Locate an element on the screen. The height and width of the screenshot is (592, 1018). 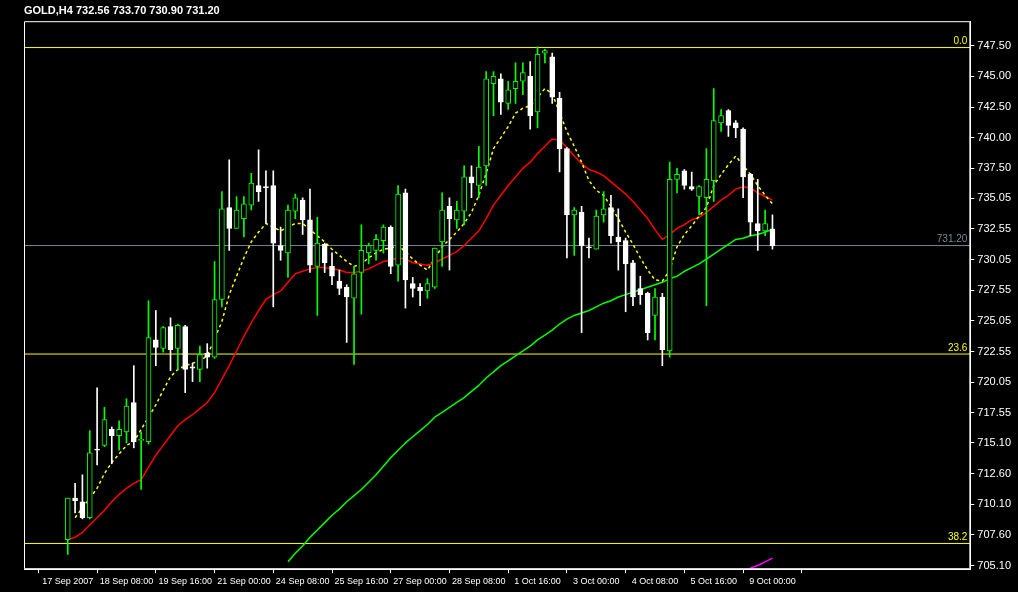
x-tick-label: 4 Oct 08:00 is located at coordinates (655, 581).